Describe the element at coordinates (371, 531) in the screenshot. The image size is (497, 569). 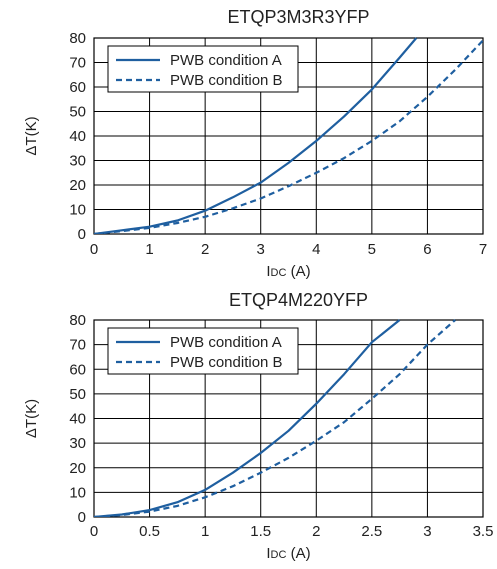
I see `x-tick-label: 2.5` at that location.